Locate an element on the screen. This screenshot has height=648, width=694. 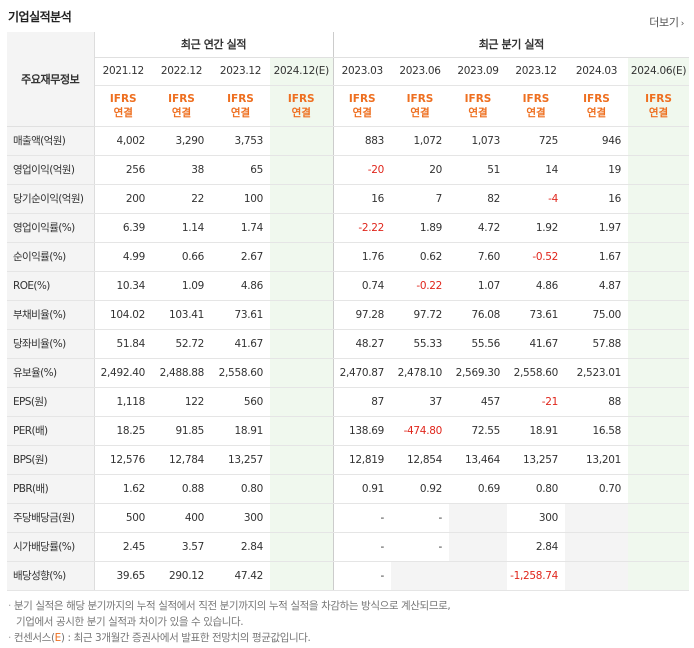
row-label: 순이익률(%) is located at coordinates (51, 257).